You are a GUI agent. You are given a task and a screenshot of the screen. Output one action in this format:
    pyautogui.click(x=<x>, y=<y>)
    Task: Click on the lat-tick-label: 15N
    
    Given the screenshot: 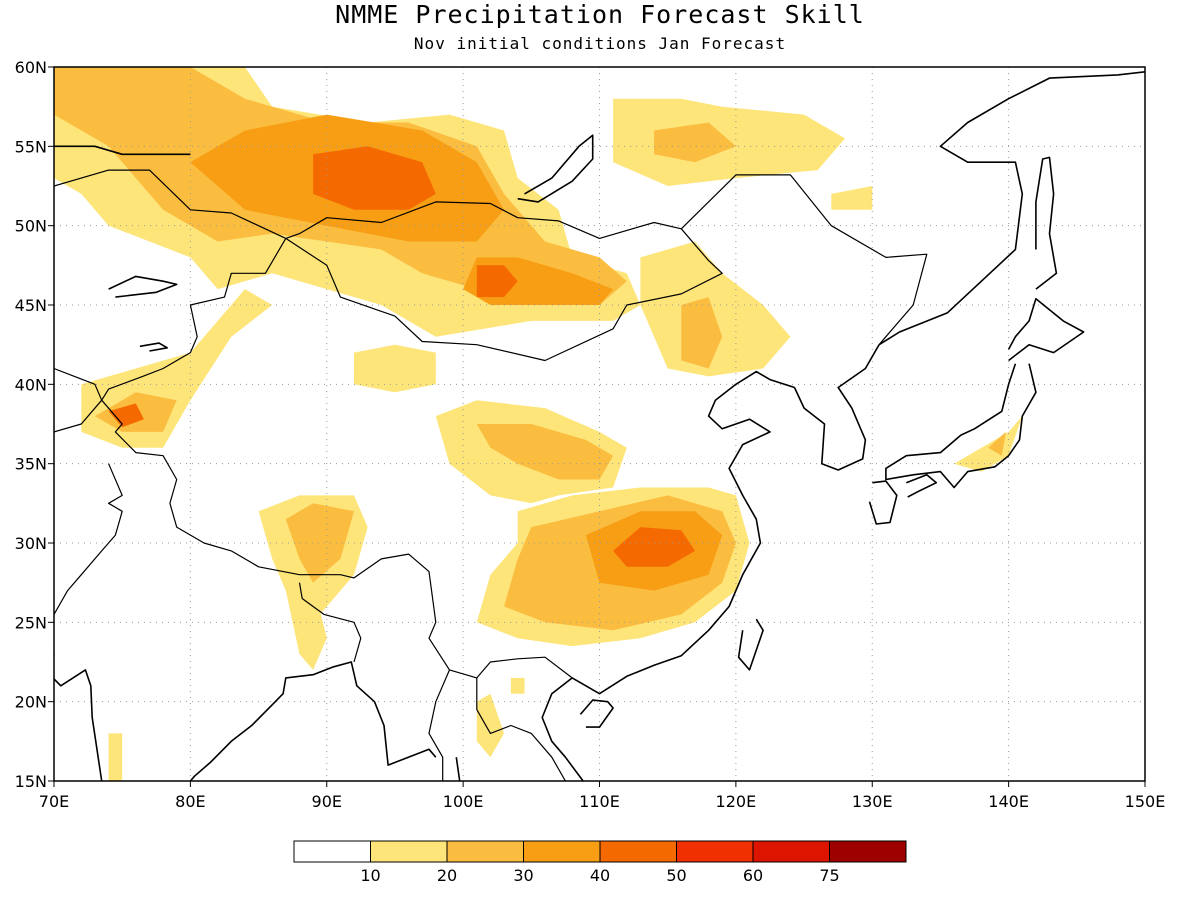 What is the action you would take?
    pyautogui.click(x=31, y=781)
    